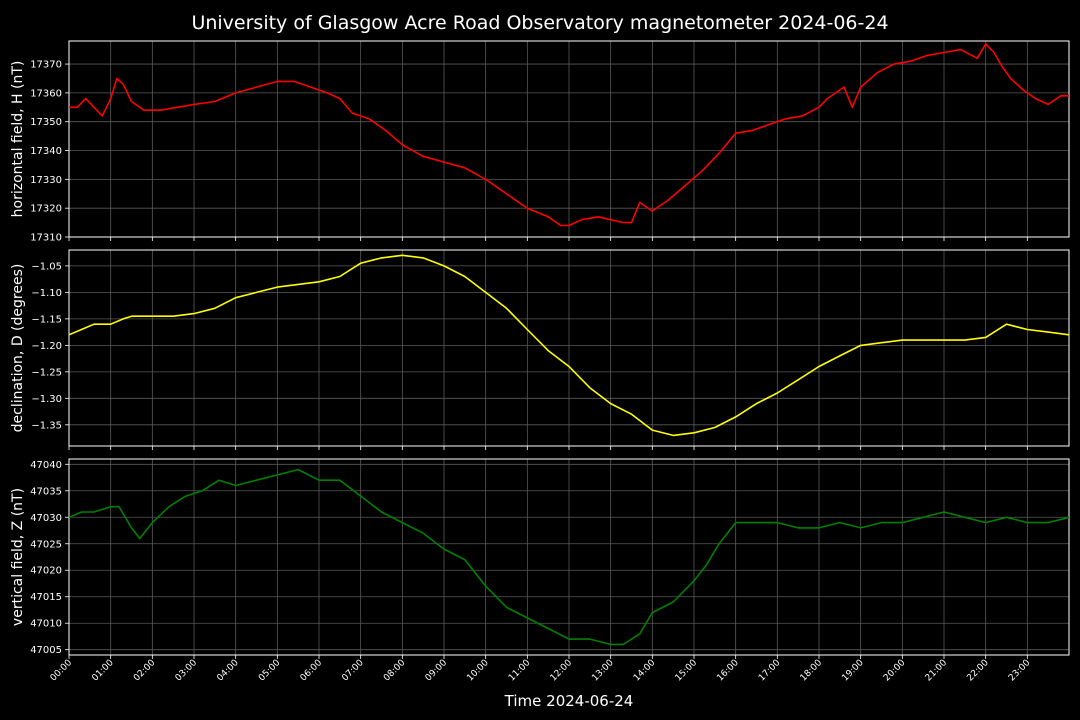 This screenshot has height=720, width=1080. Describe the element at coordinates (46, 238) in the screenshot. I see `y-tick-label: 17310` at that location.